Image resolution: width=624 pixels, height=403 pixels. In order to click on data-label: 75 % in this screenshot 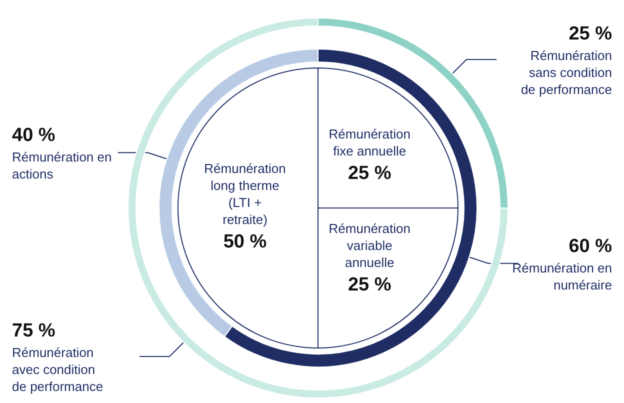, I will do `click(34, 331)`.